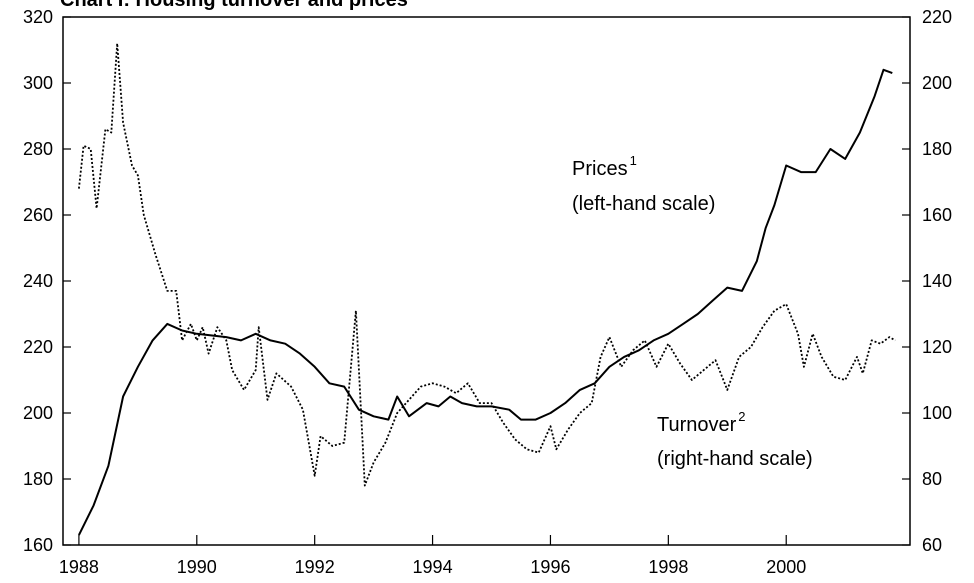 This screenshot has width=974, height=583. Describe the element at coordinates (433, 567) in the screenshot. I see `x-tick-label: 1994` at that location.